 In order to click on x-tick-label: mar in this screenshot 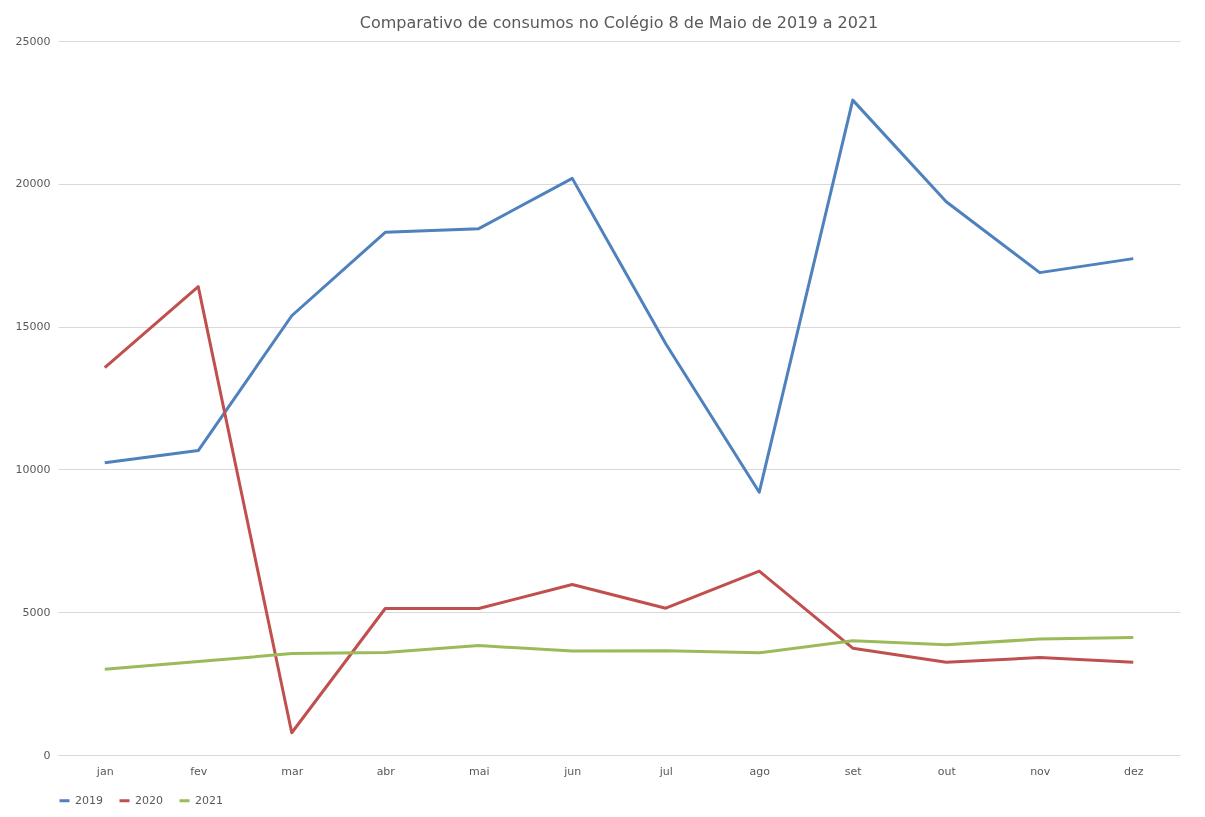, I will do `click(292, 771)`.